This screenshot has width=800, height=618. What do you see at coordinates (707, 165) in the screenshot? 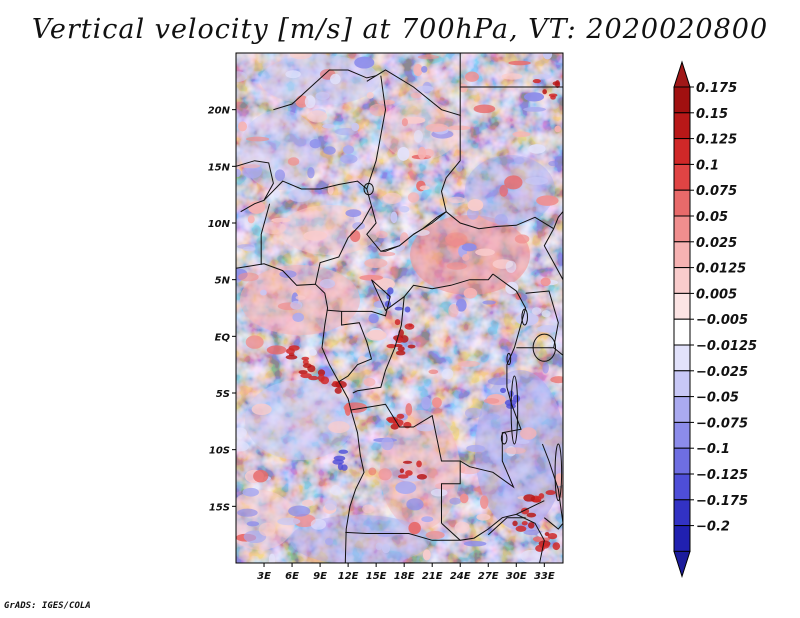
I see `colorbar-label: 0.1` at bounding box center [707, 165].